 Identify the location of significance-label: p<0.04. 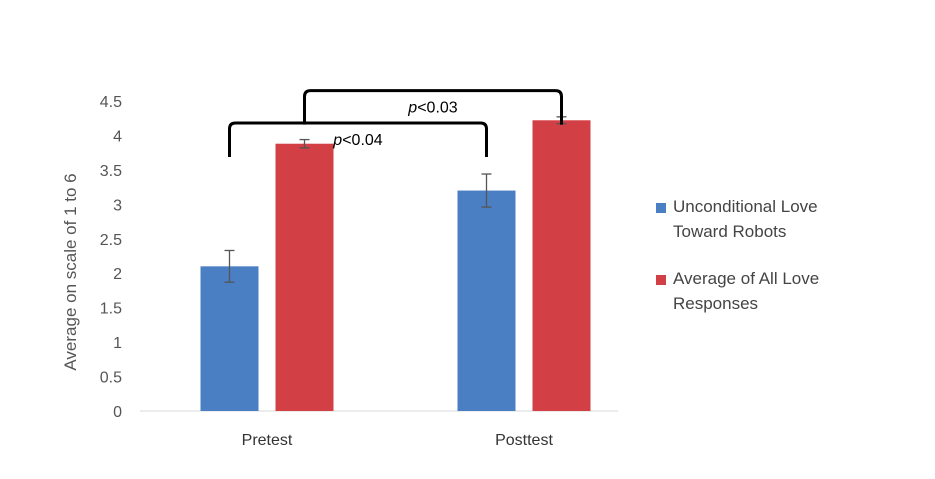
(357, 140).